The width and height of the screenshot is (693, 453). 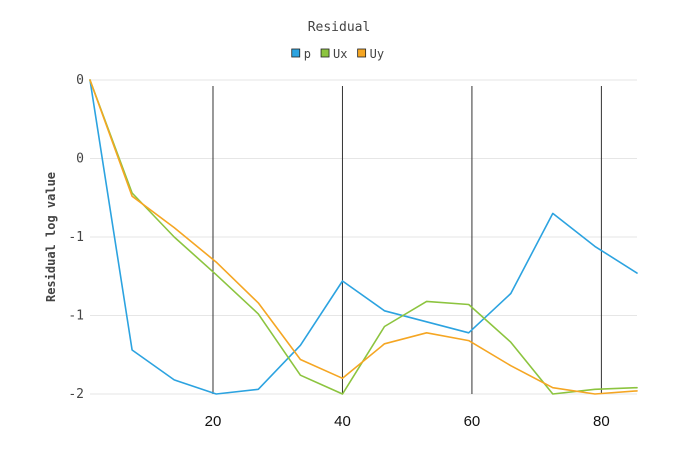 I want to click on x-tick-label: 80, so click(x=601, y=421).